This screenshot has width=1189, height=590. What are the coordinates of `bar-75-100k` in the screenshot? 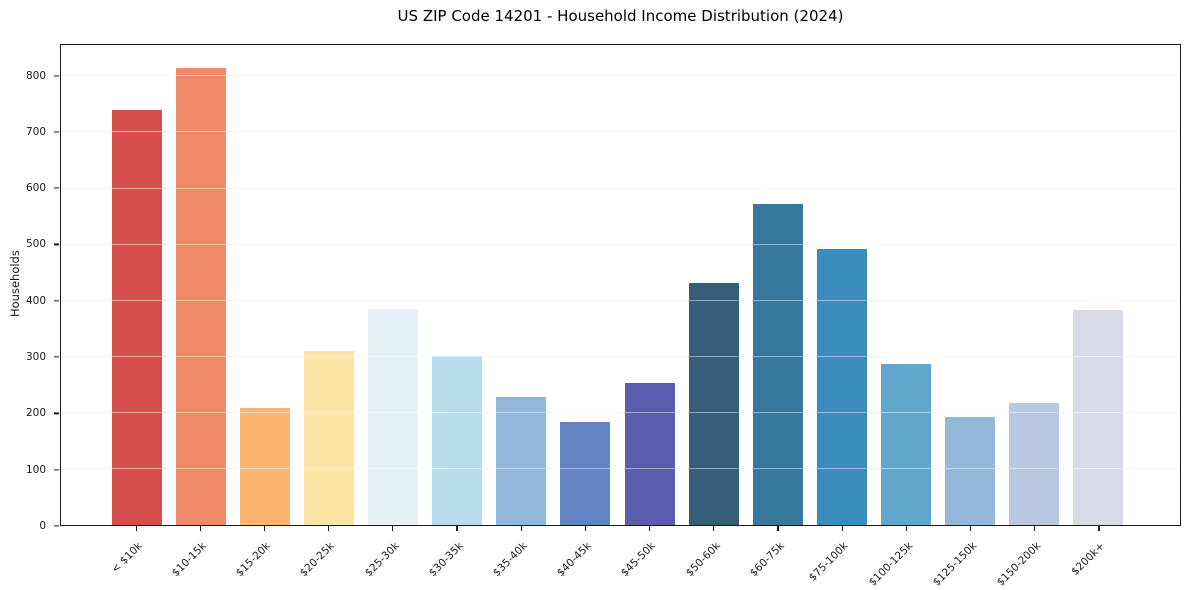 It's located at (841, 386).